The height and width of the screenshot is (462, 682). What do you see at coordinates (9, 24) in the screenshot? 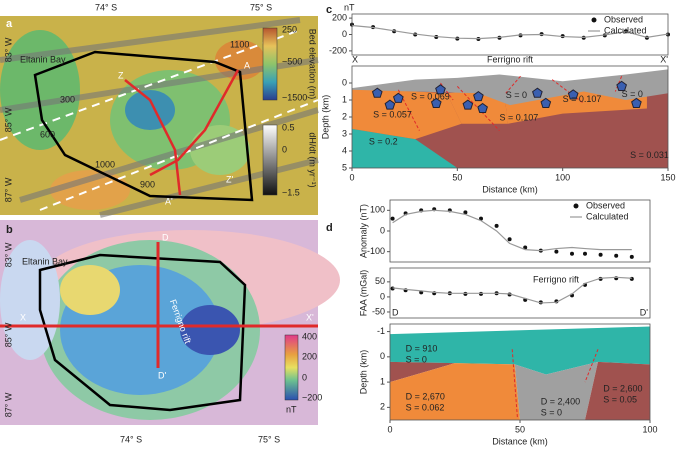
I see `panel-letter: a` at bounding box center [9, 24].